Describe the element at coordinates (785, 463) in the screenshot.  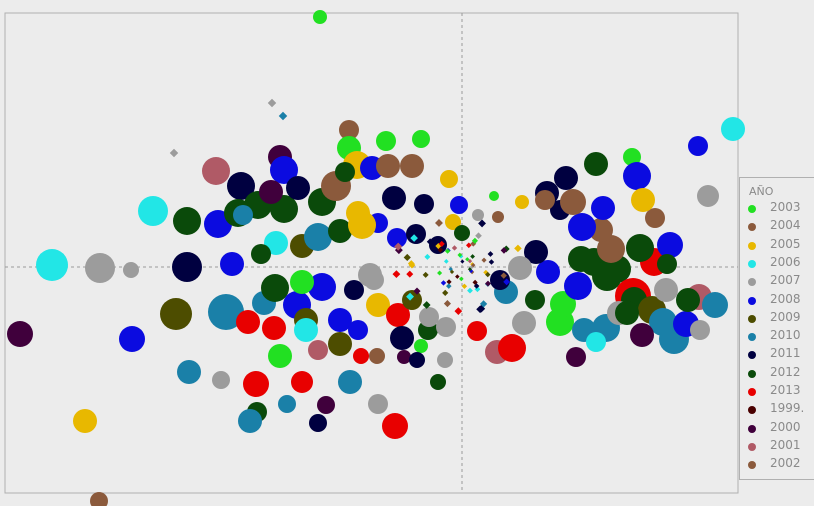
I see `legend-label: 2002` at that location.